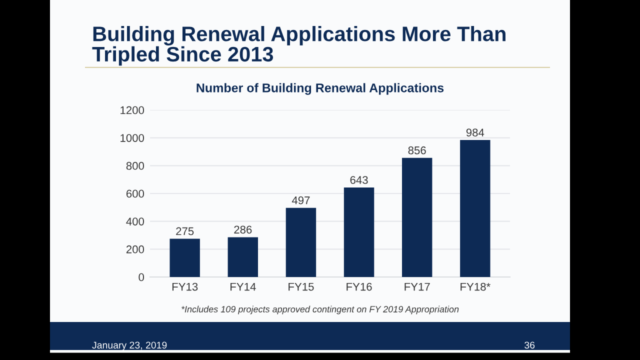 Image resolution: width=640 pixels, height=360 pixels. Describe the element at coordinates (417, 286) in the screenshot. I see `x-tick-label: FY17` at that location.